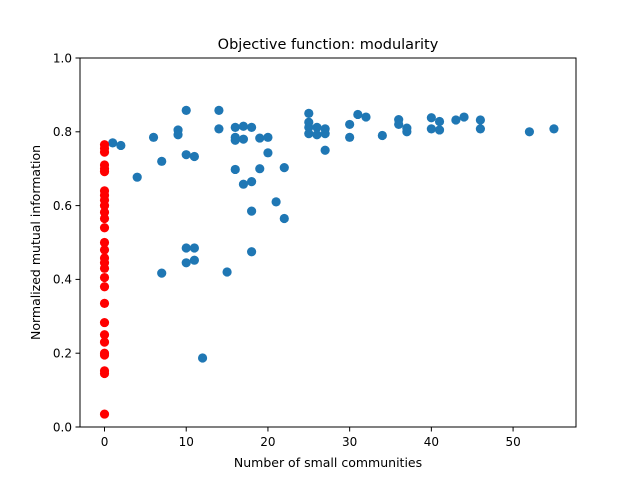 This screenshot has width=640, height=480. I want to click on x-tick-label: 40, so click(431, 442).